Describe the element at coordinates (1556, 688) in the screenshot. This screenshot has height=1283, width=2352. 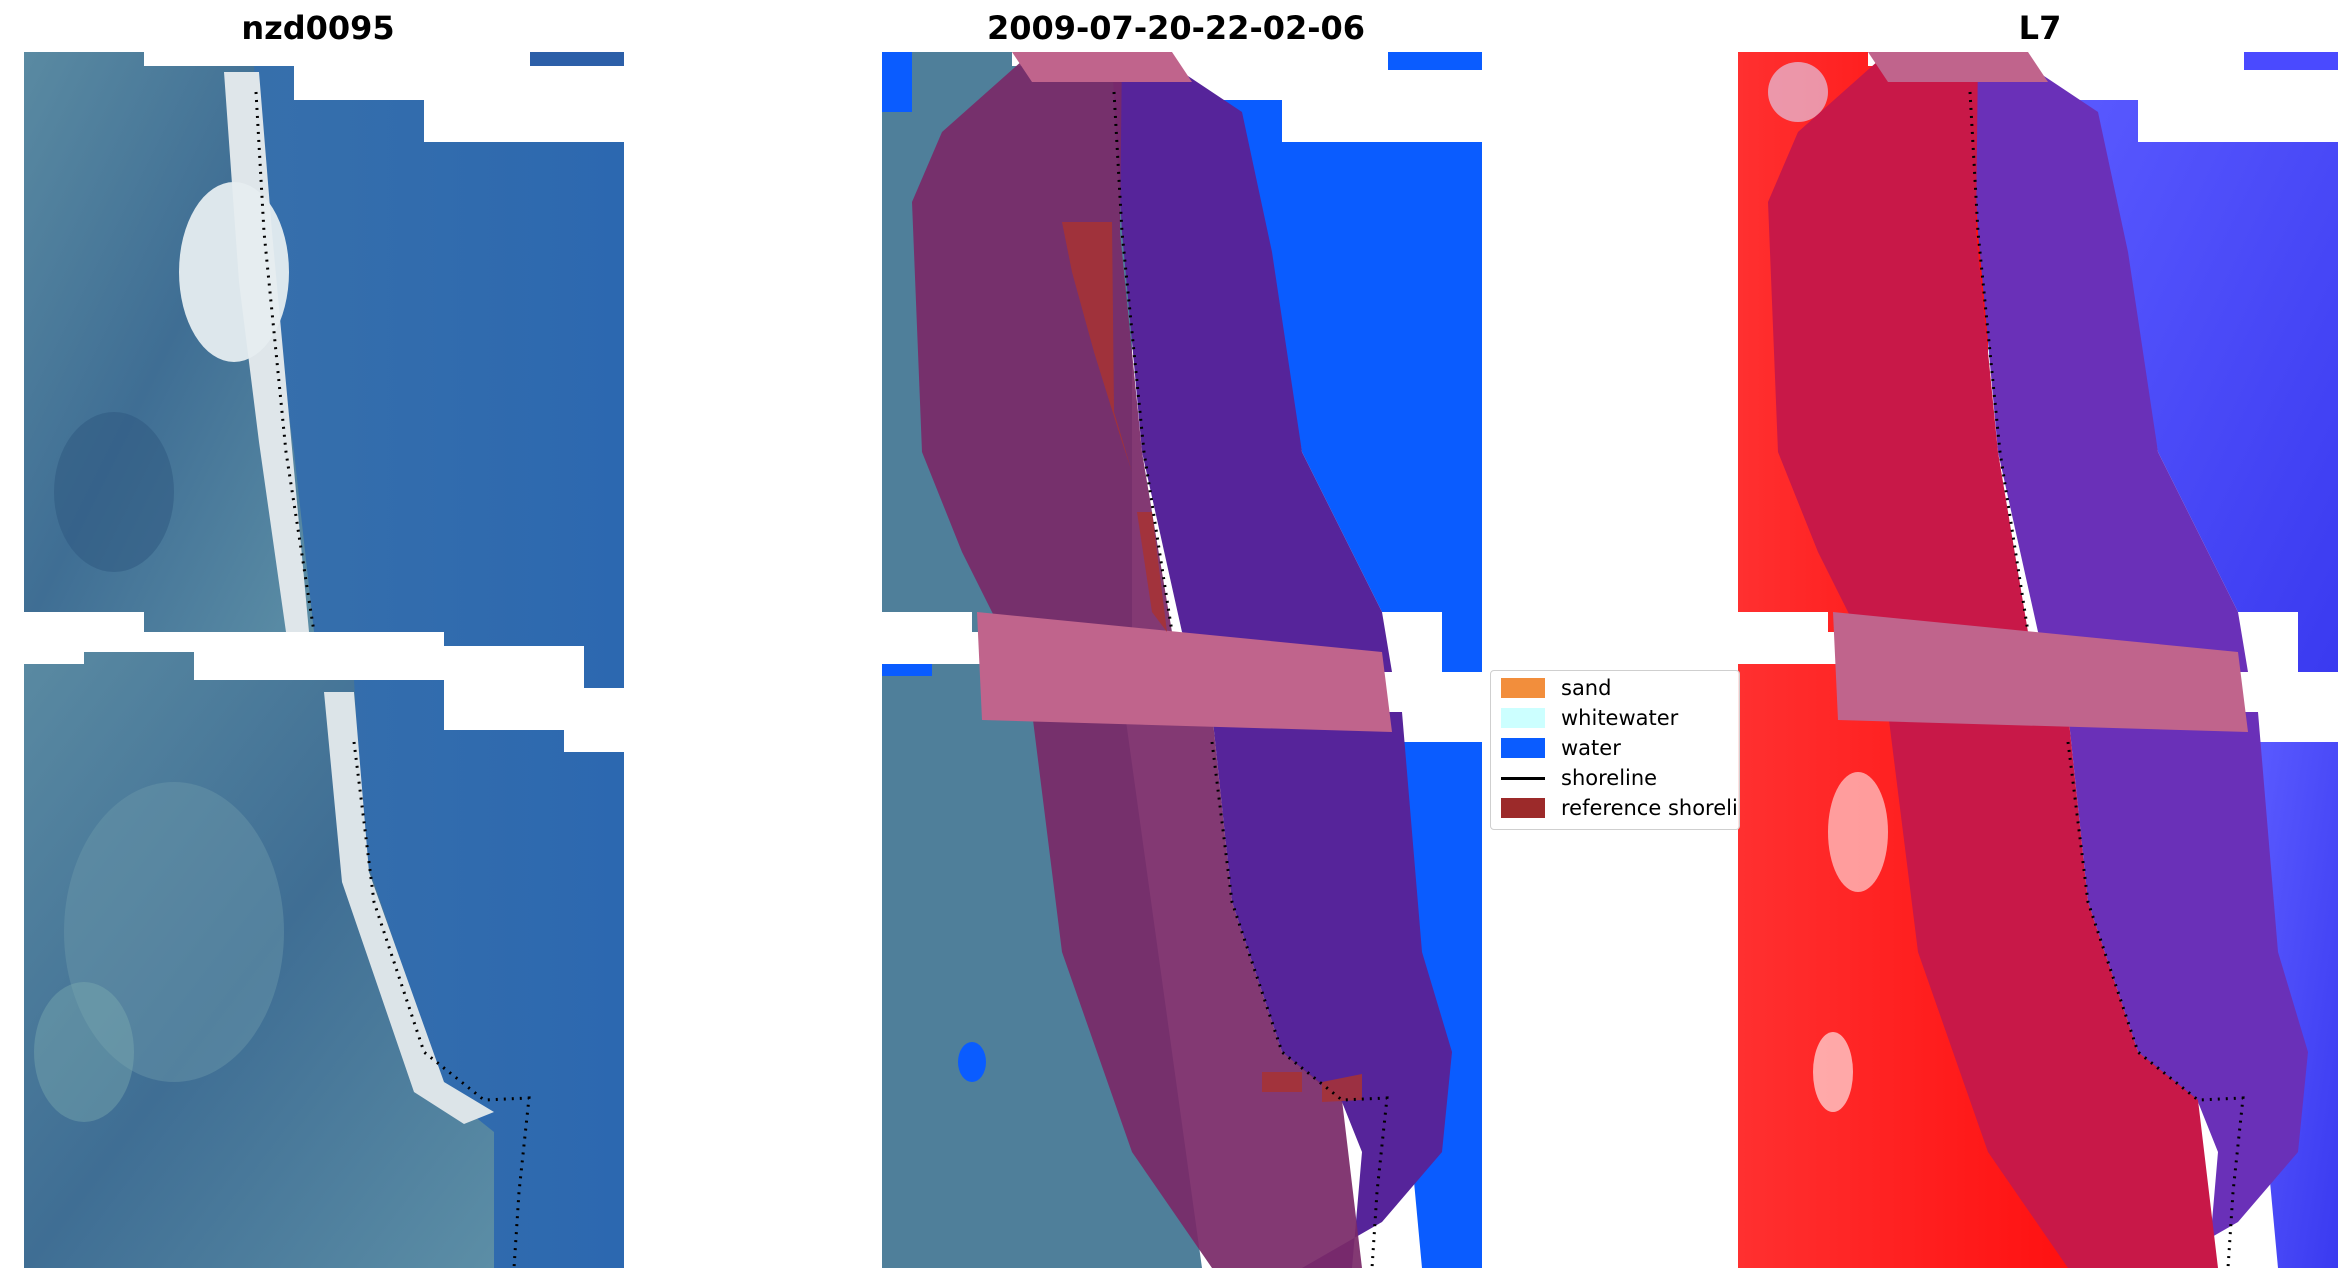
I see `legend-item-sand: sand` at that location.